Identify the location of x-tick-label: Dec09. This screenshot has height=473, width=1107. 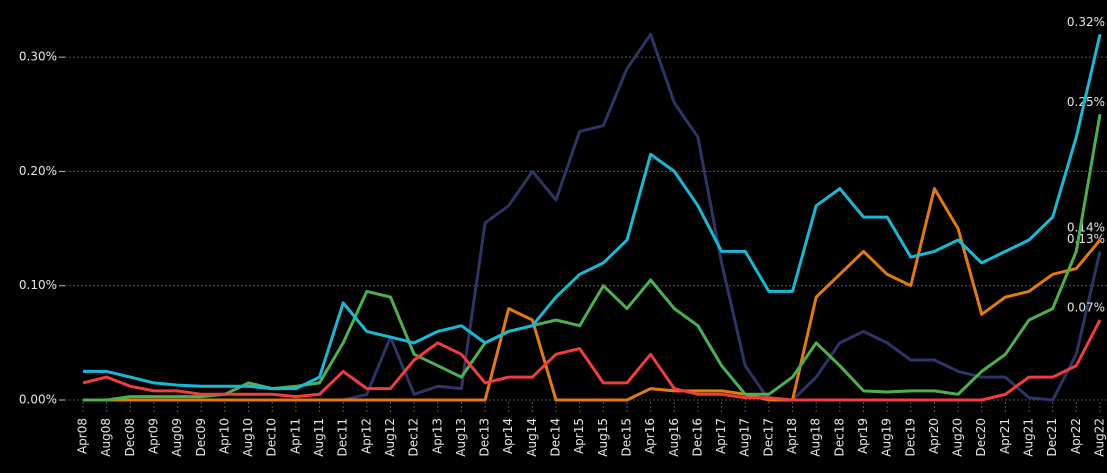
(201, 437).